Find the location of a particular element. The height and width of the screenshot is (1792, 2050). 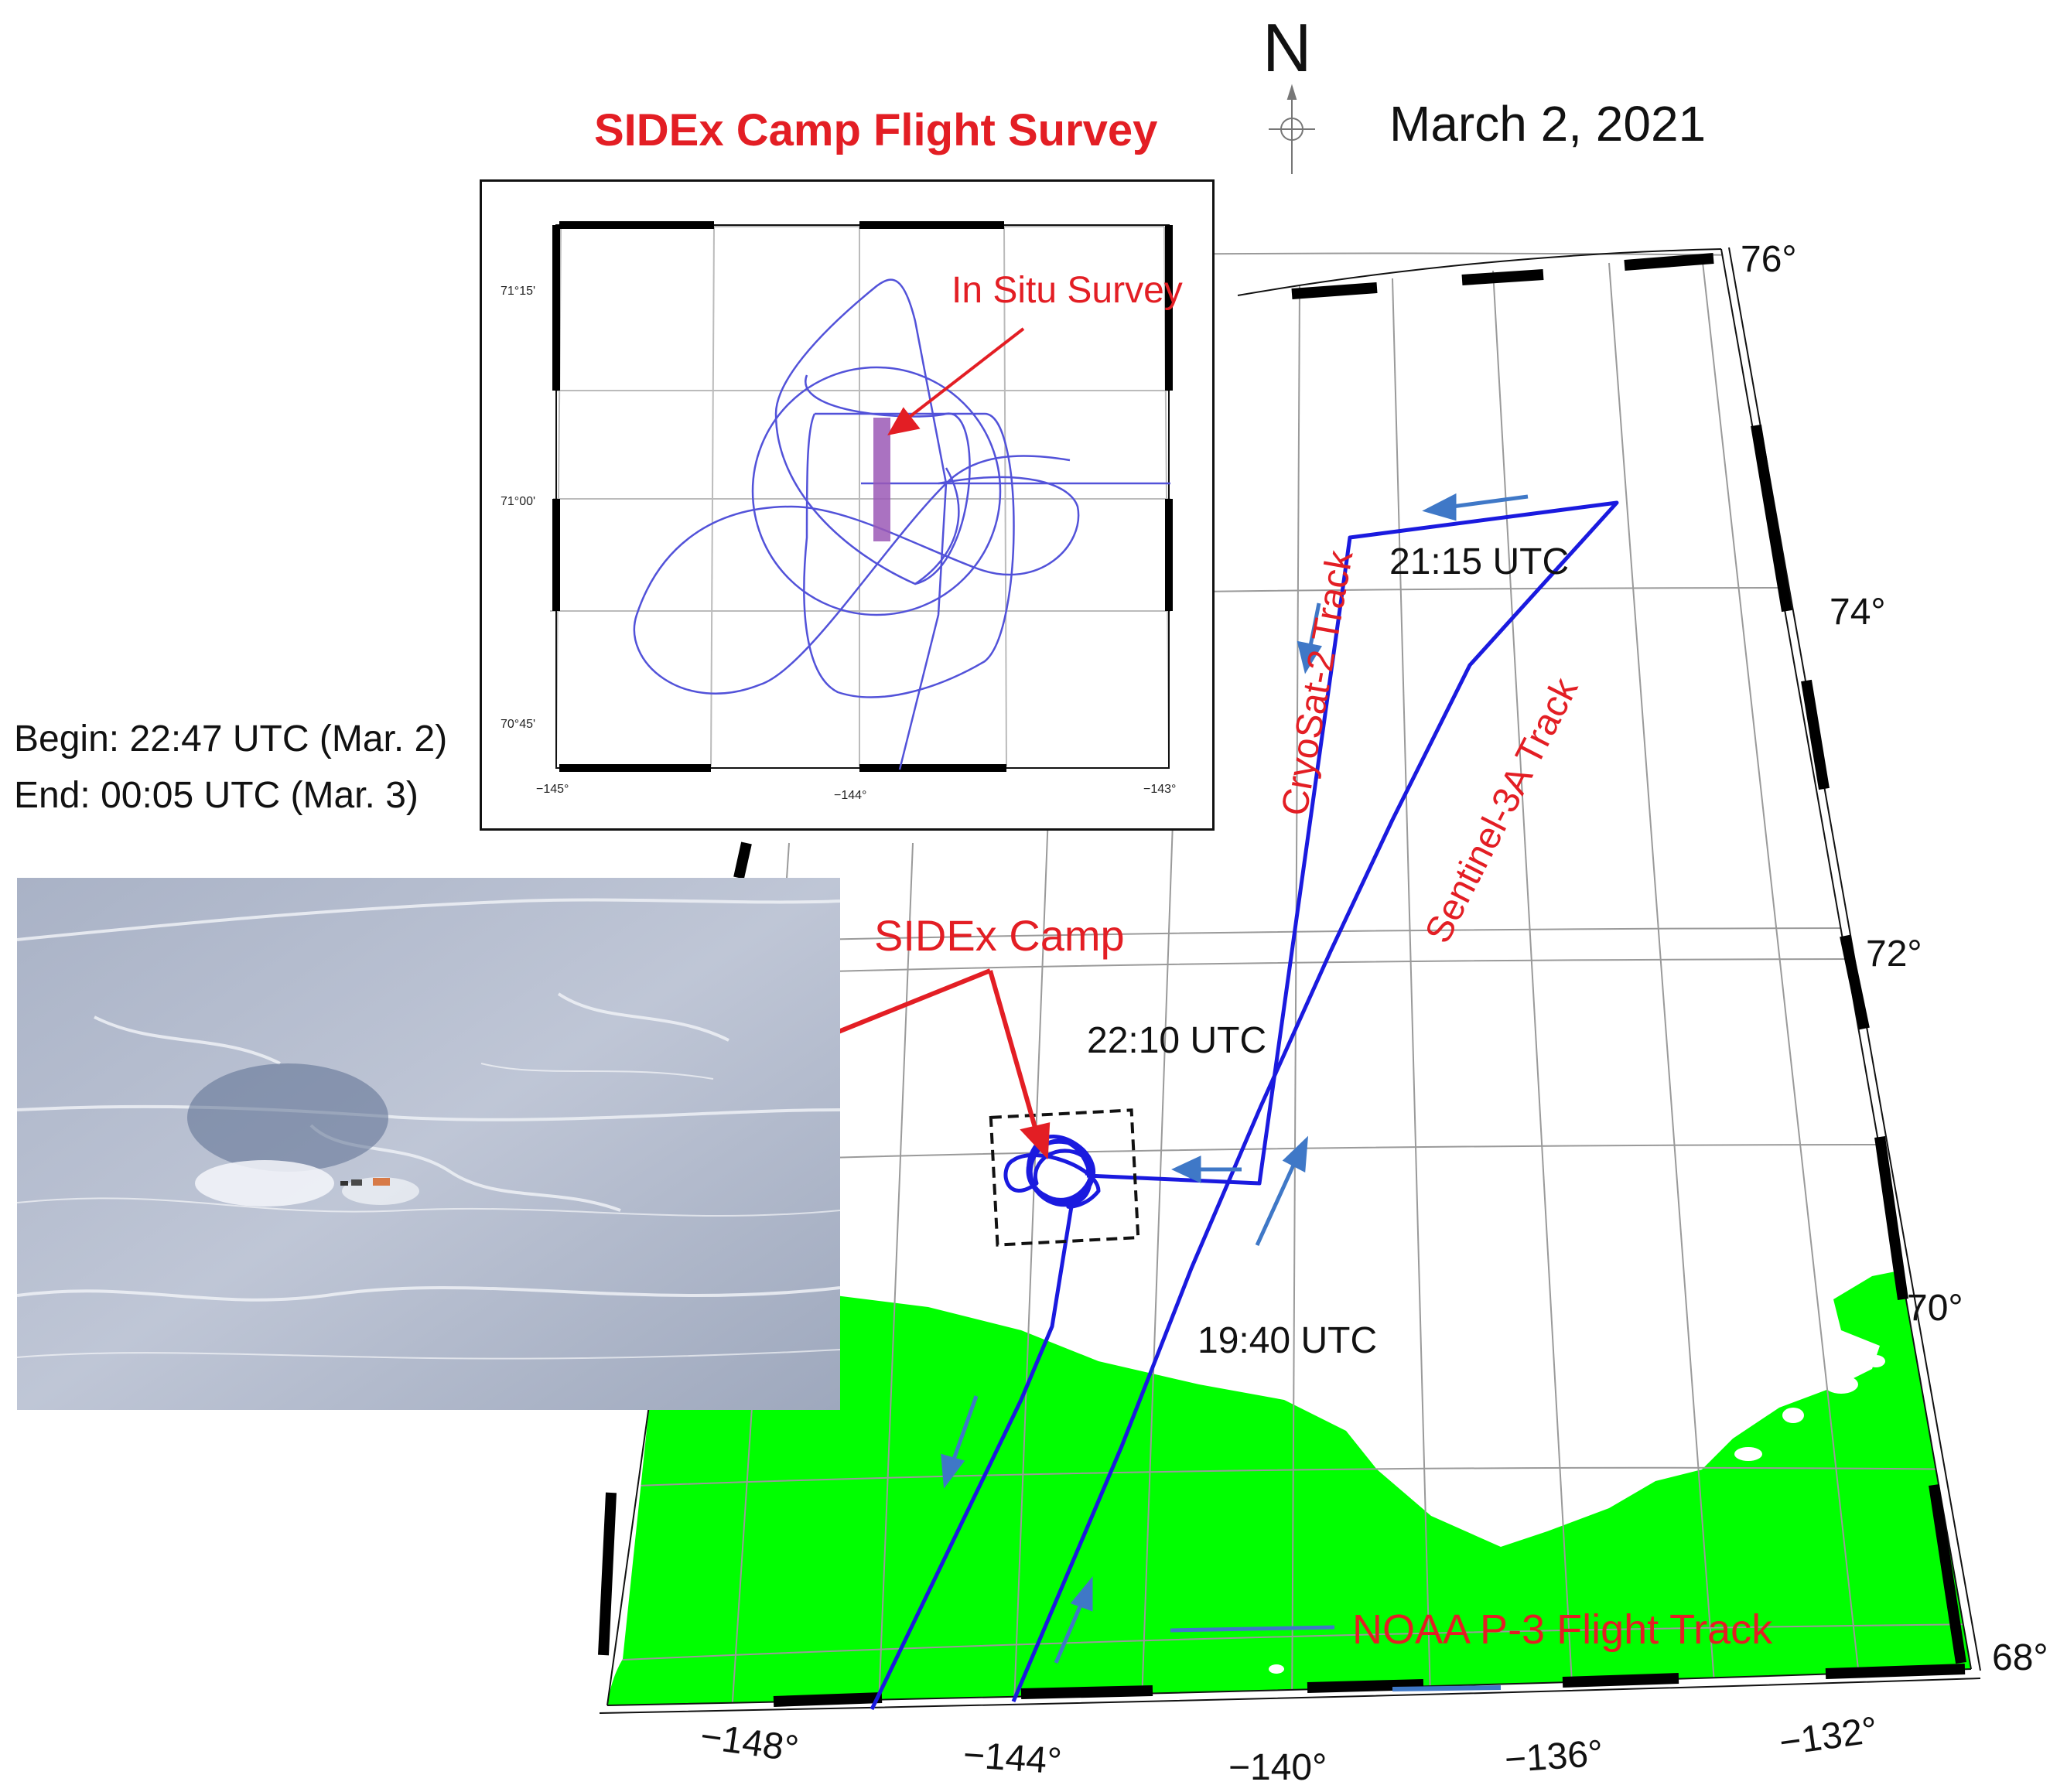

camp-aerial-photo is located at coordinates (428, 1144).